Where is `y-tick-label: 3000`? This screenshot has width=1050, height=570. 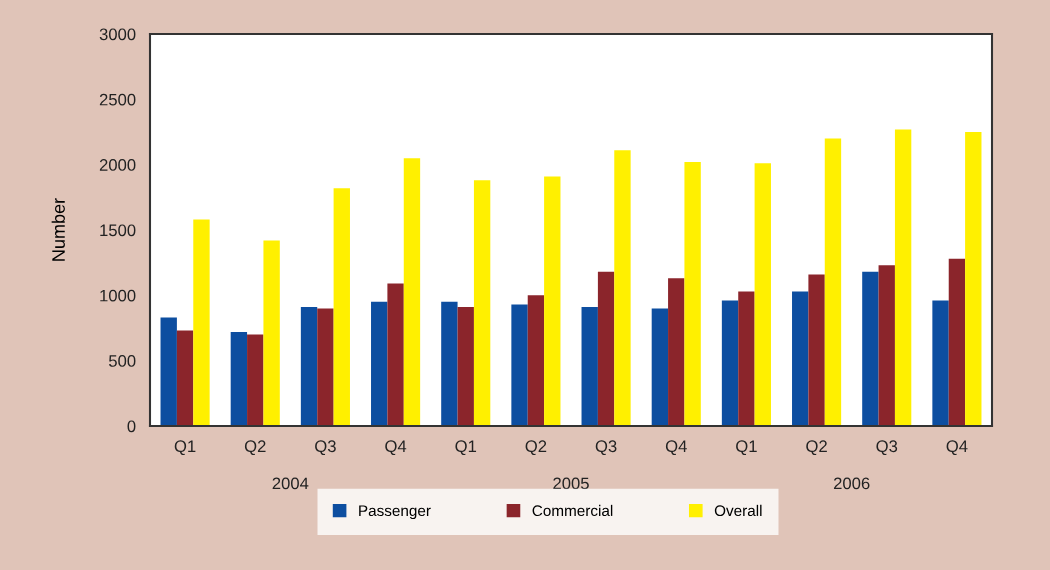 y-tick-label: 3000 is located at coordinates (117, 34).